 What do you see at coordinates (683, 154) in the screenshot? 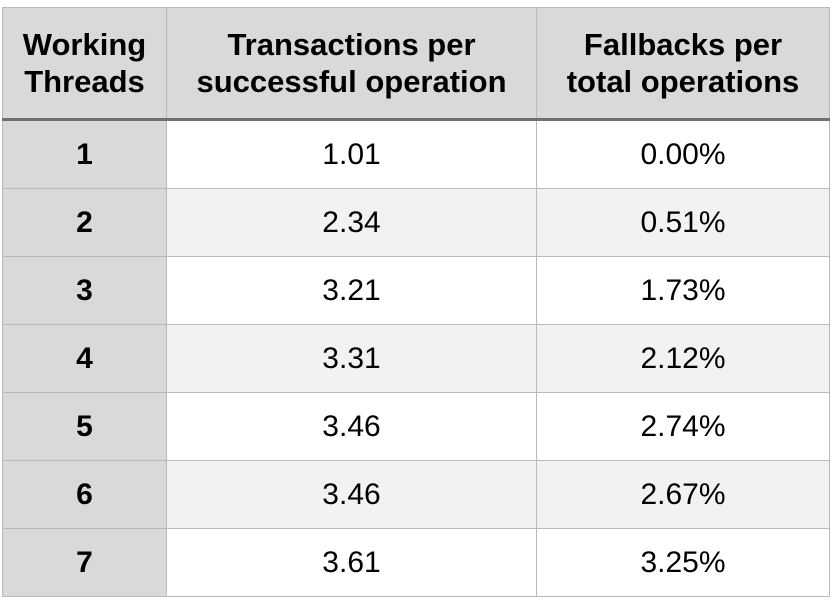
I see `fallbacks-cell: 0.00%` at bounding box center [683, 154].